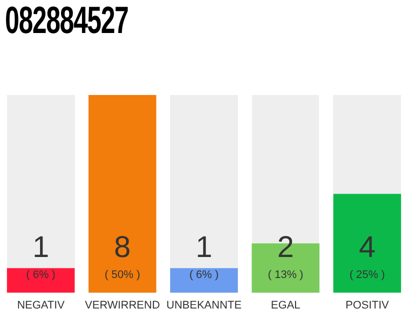 The width and height of the screenshot is (410, 320). Describe the element at coordinates (286, 274) in the screenshot. I see `annotation: ( 13% )` at that location.